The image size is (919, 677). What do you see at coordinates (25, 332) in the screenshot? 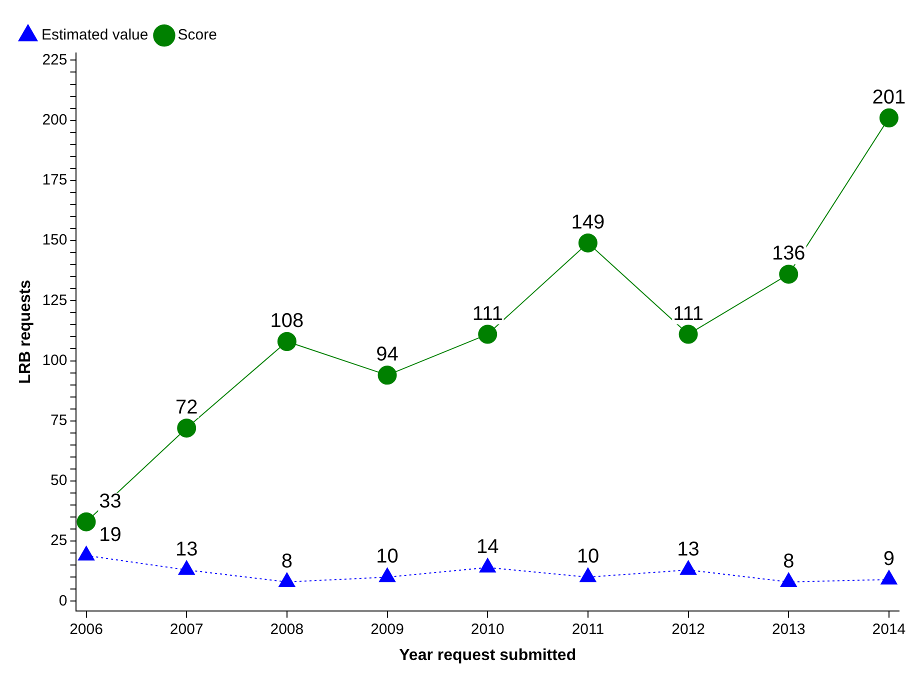
I see `y-axis-title: LRB requests` at bounding box center [25, 332].